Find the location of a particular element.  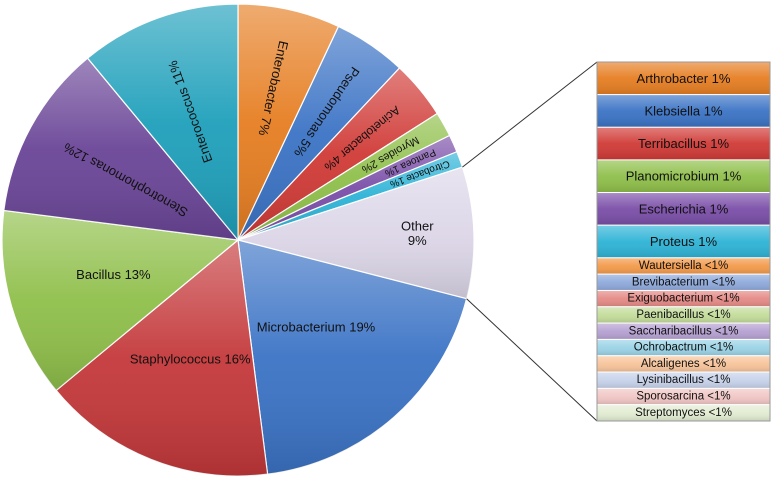

breakdown-segment-klebsiella-shading is located at coordinates (683, 111).